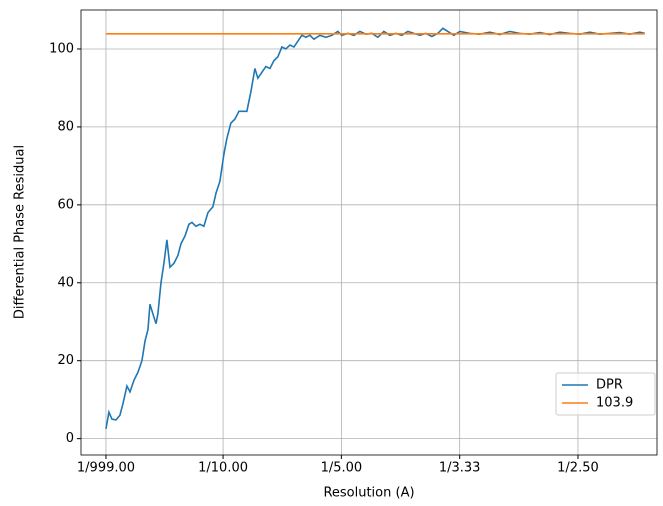 This screenshot has height=506, width=663. Describe the element at coordinates (578, 468) in the screenshot. I see `x-tick-label: 1/2.50` at that location.